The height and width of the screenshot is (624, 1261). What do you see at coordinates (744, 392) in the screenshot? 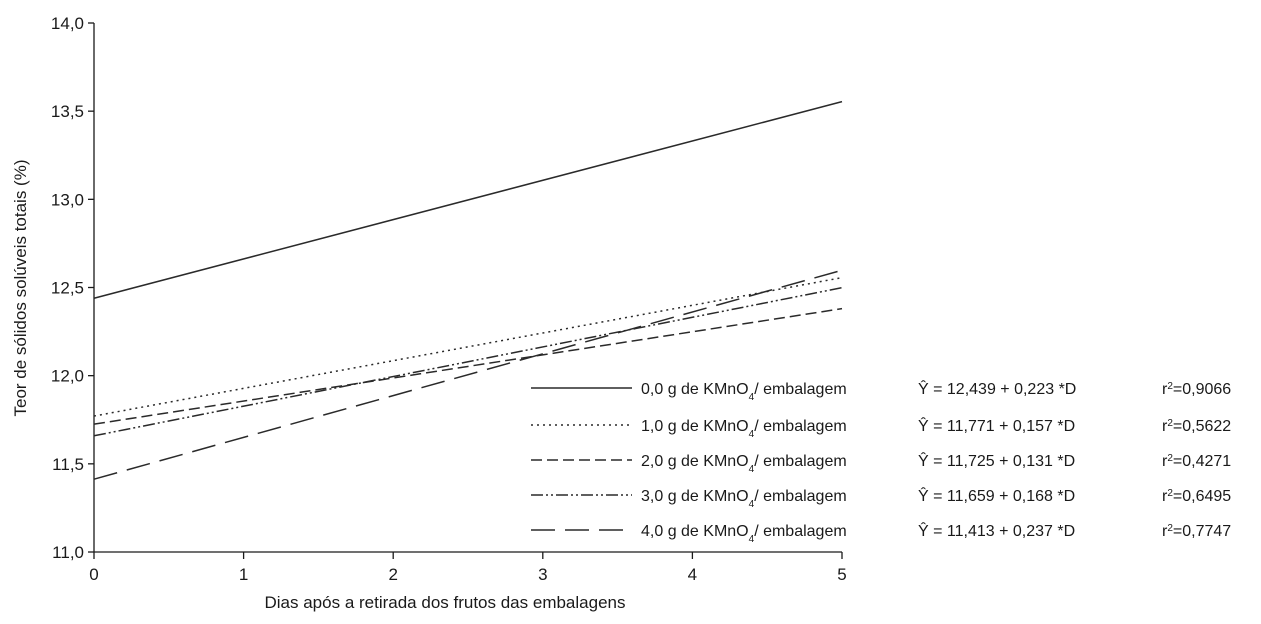
I see `legend-series-name: 0,0 g de KMnO4/ embalagem` at bounding box center [744, 392].